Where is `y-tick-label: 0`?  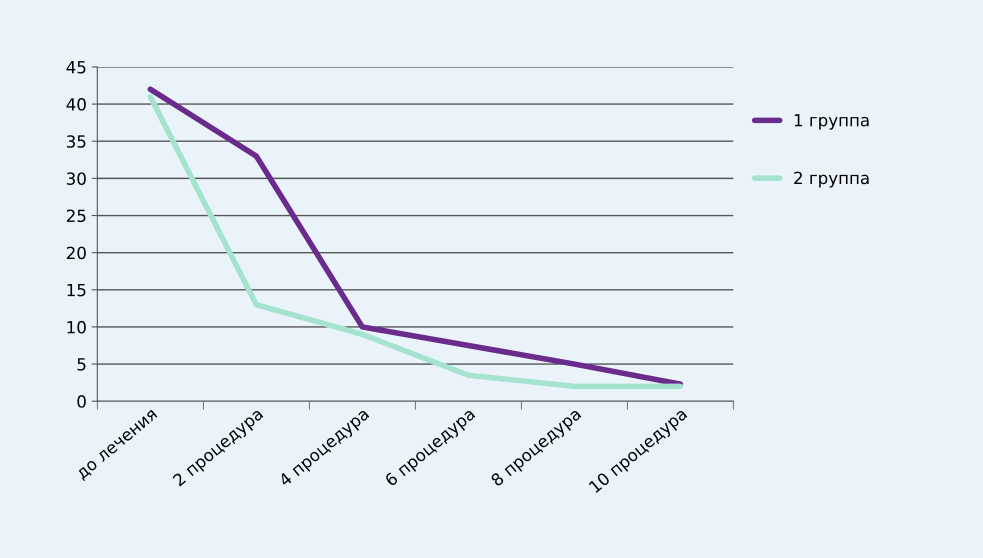
y-tick-label: 0 is located at coordinates (81, 401).